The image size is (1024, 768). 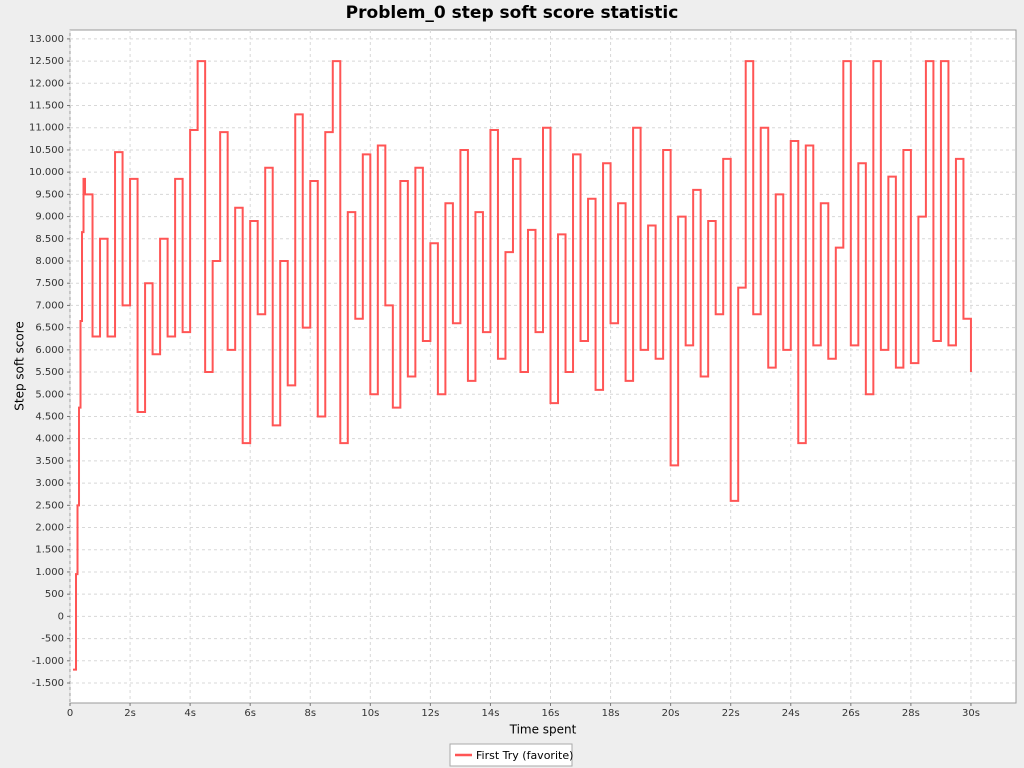 What do you see at coordinates (46, 39) in the screenshot?
I see `y-tick-label: 13.000` at bounding box center [46, 39].